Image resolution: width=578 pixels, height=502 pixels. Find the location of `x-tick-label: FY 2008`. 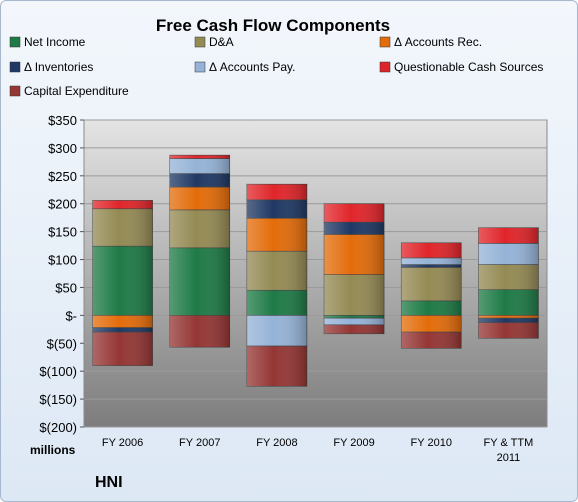

x-tick-label: FY 2008 is located at coordinates (276, 443).